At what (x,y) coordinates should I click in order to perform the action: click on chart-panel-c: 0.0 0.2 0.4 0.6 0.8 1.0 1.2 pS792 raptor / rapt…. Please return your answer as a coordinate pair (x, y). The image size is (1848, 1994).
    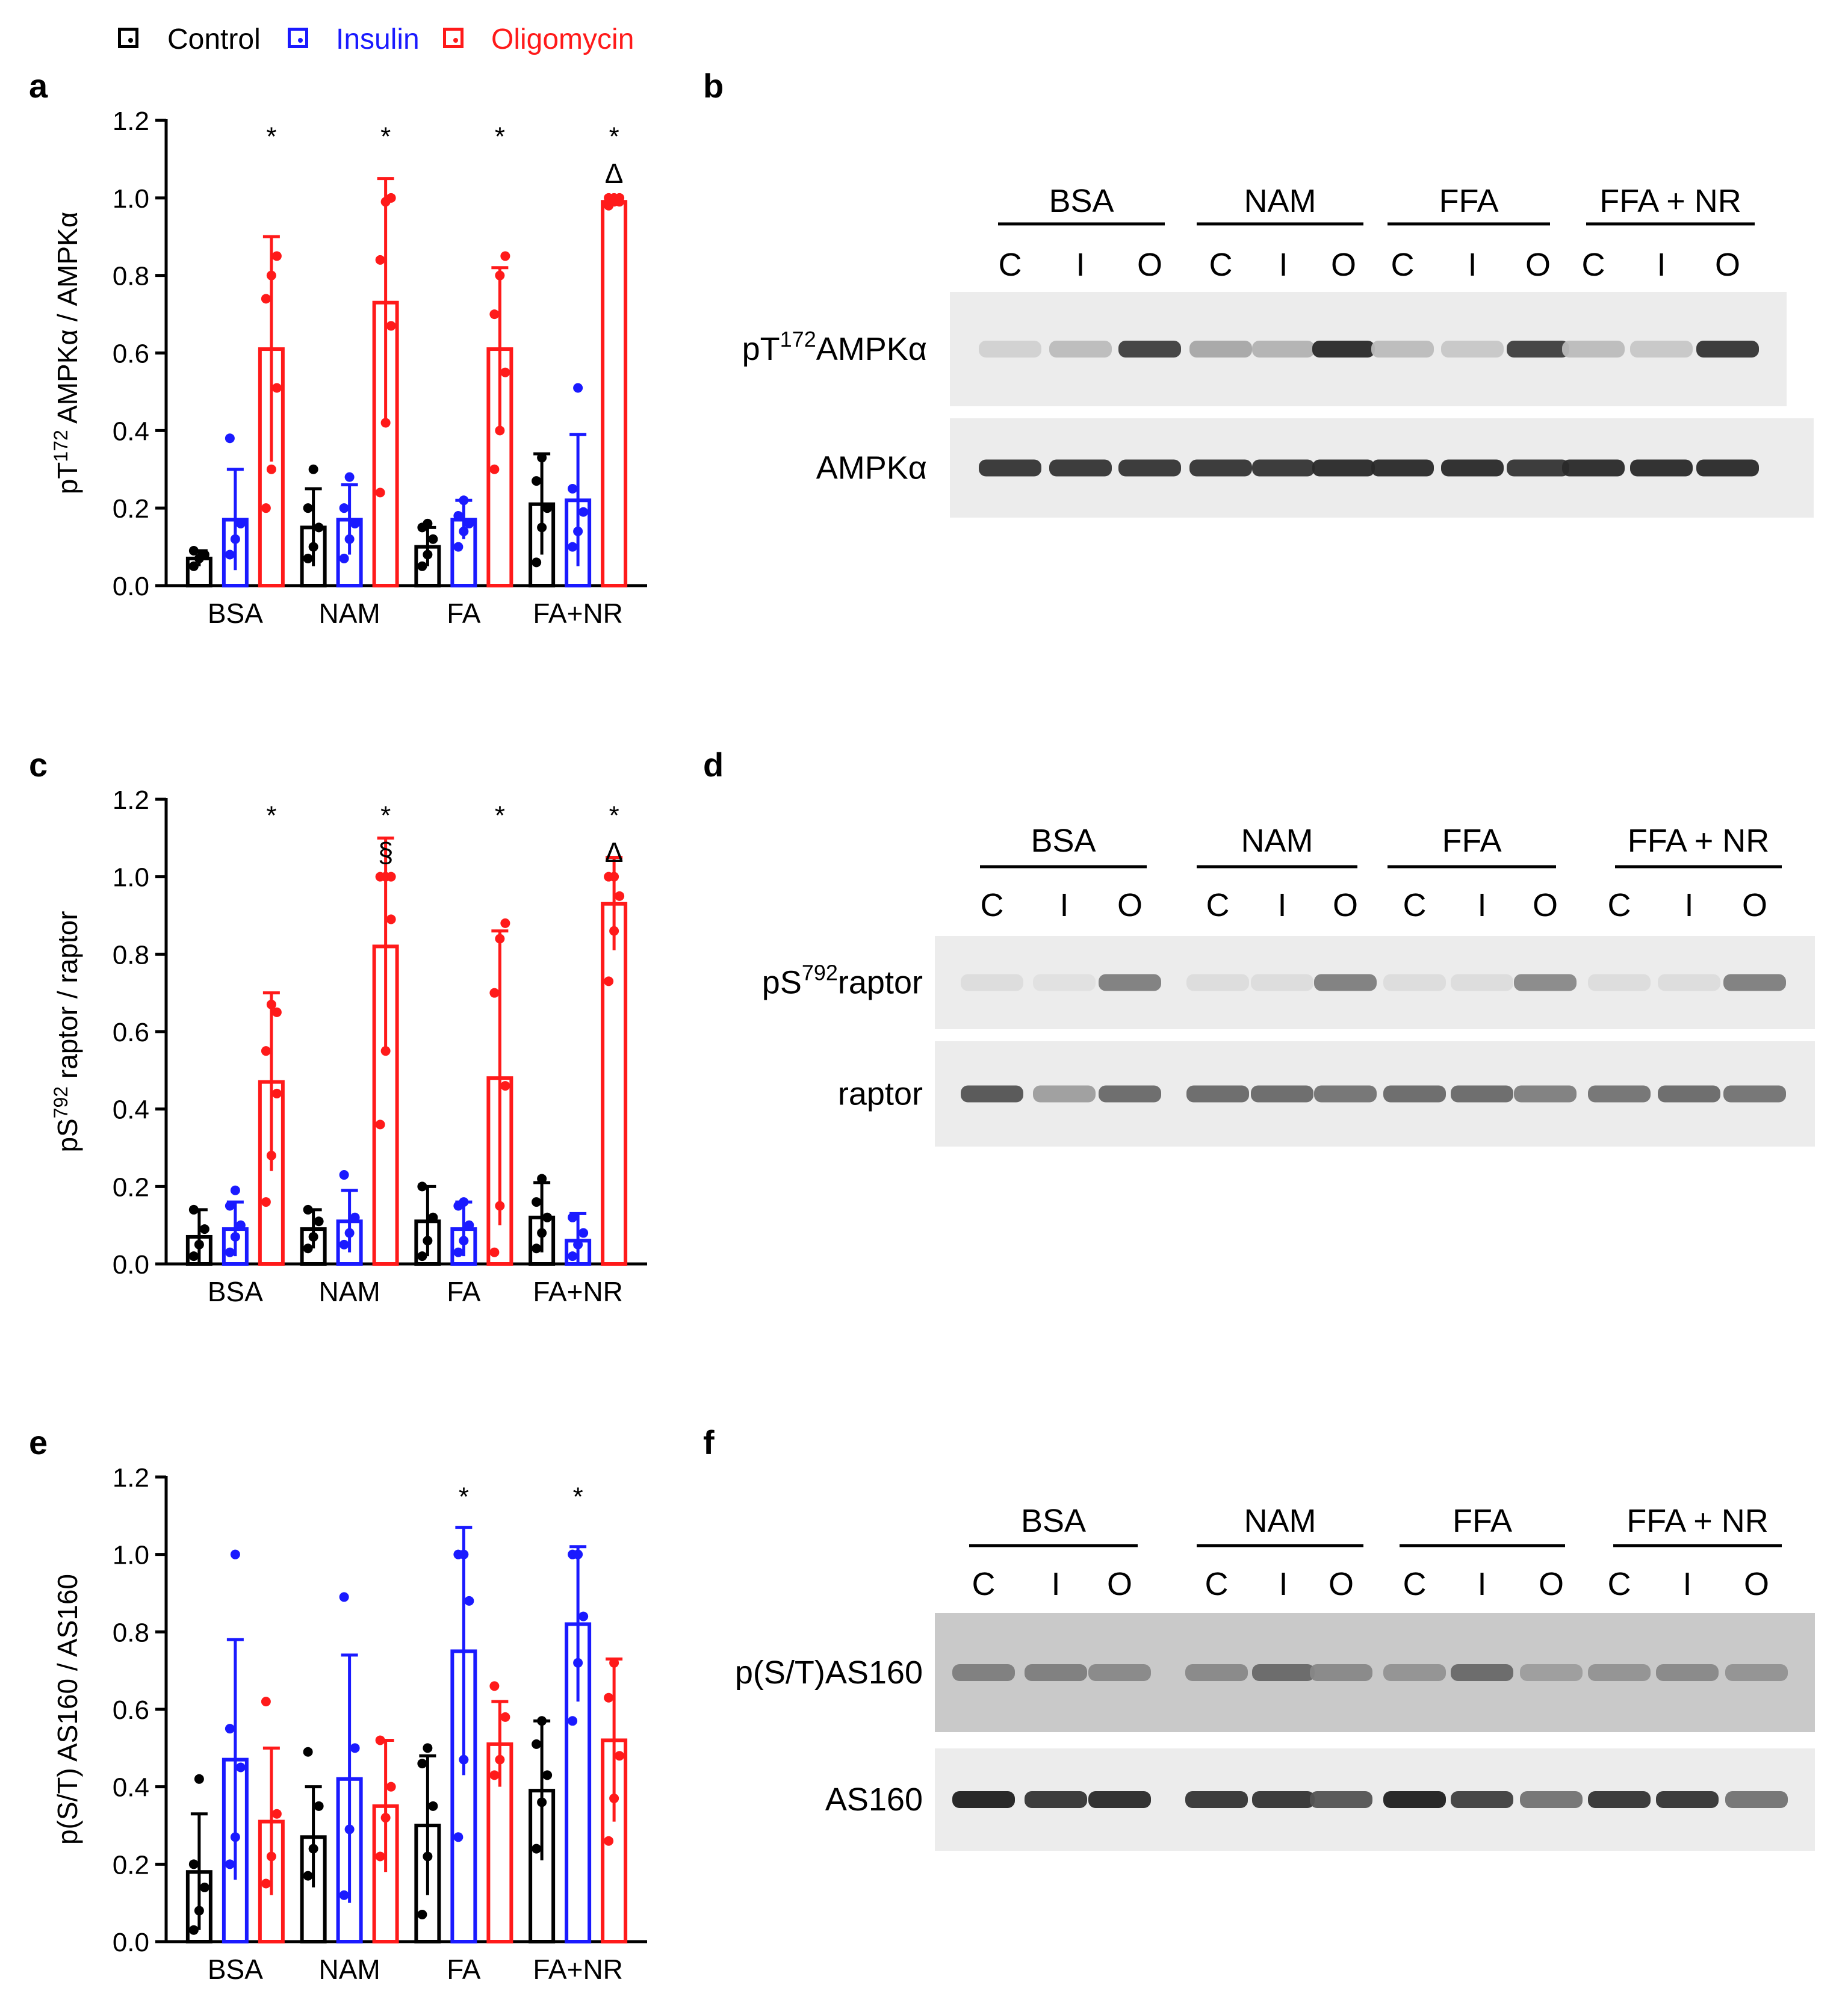
    Looking at the image, I should click on (348, 1046).